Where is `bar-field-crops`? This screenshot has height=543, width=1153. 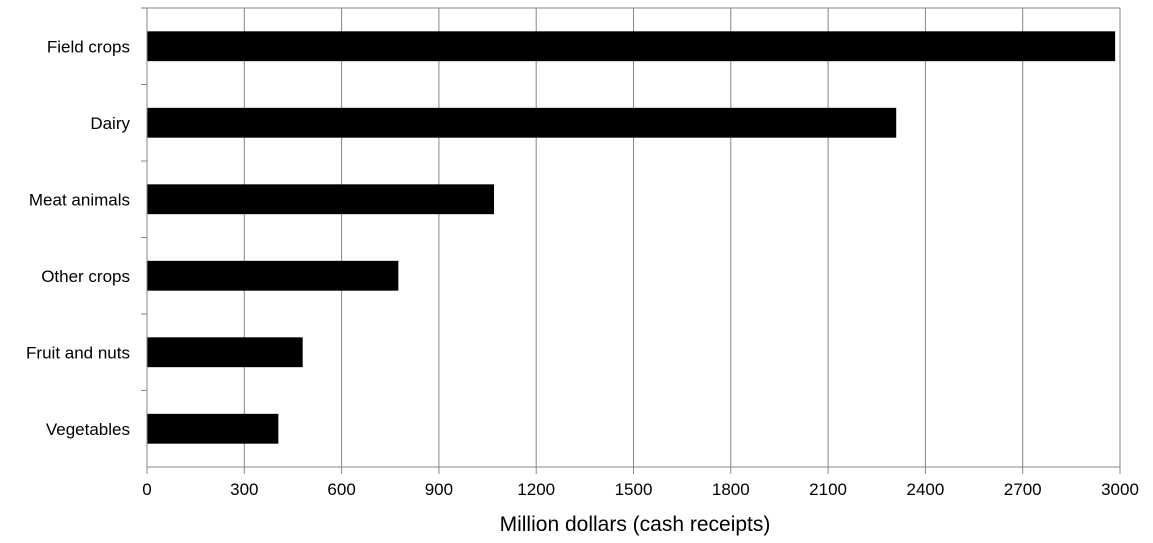
bar-field-crops is located at coordinates (631, 46).